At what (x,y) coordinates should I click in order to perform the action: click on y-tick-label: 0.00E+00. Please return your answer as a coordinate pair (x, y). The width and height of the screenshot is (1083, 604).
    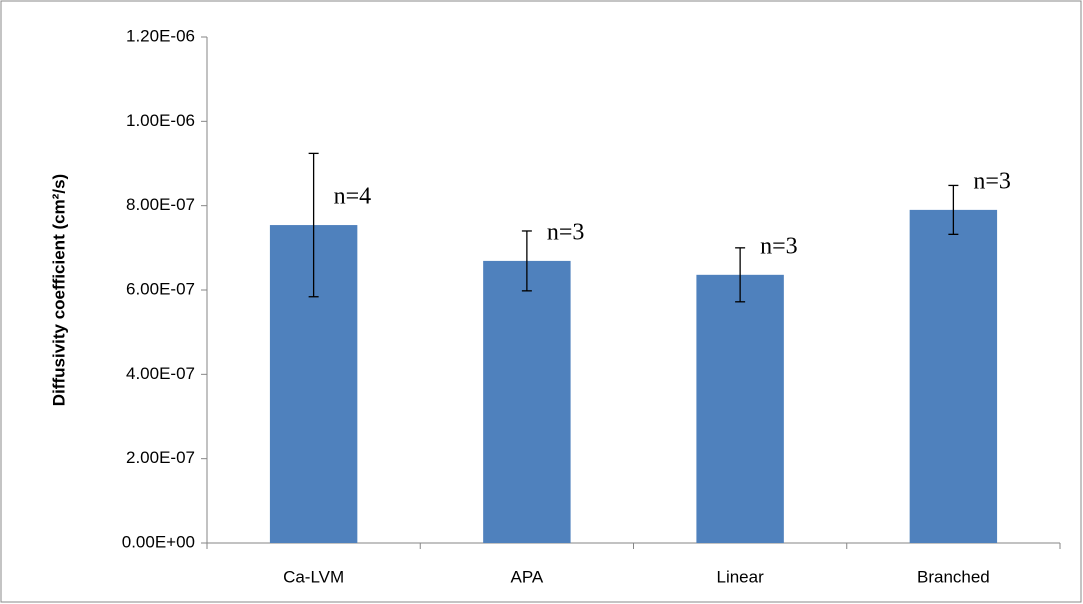
    Looking at the image, I should click on (158, 541).